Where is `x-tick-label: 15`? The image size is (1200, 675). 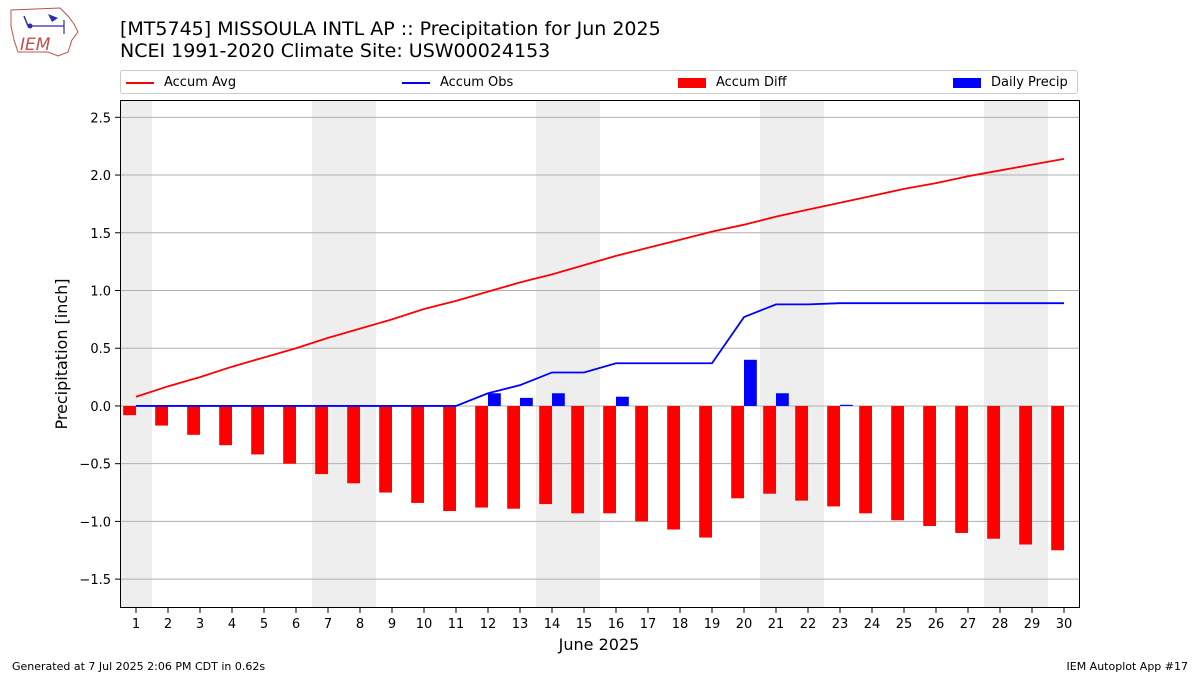 x-tick-label: 15 is located at coordinates (584, 624).